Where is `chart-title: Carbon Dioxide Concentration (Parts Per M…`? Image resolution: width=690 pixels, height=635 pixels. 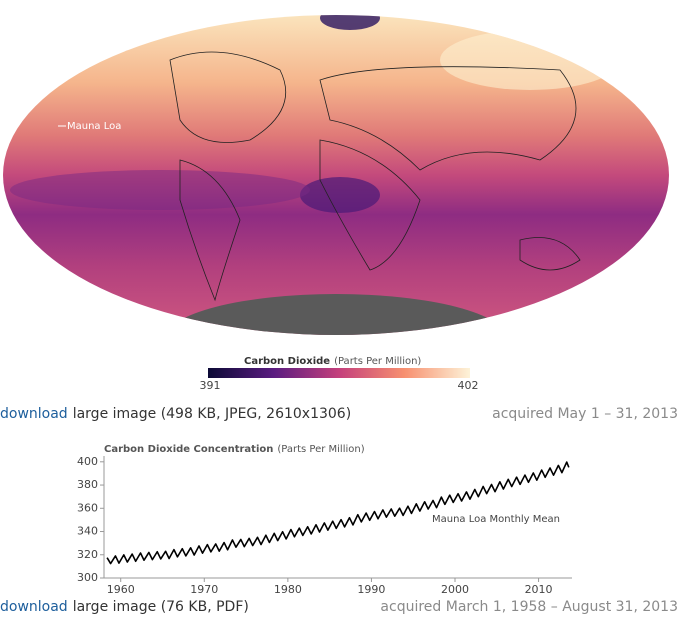 chart-title: Carbon Dioxide Concentration (Parts Per M… is located at coordinates (234, 449).